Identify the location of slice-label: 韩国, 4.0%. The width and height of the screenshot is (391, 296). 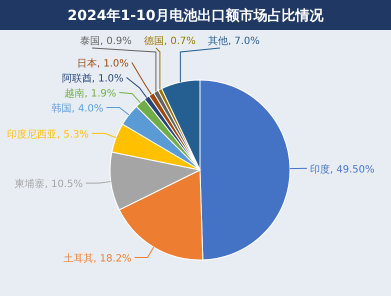
(78, 108).